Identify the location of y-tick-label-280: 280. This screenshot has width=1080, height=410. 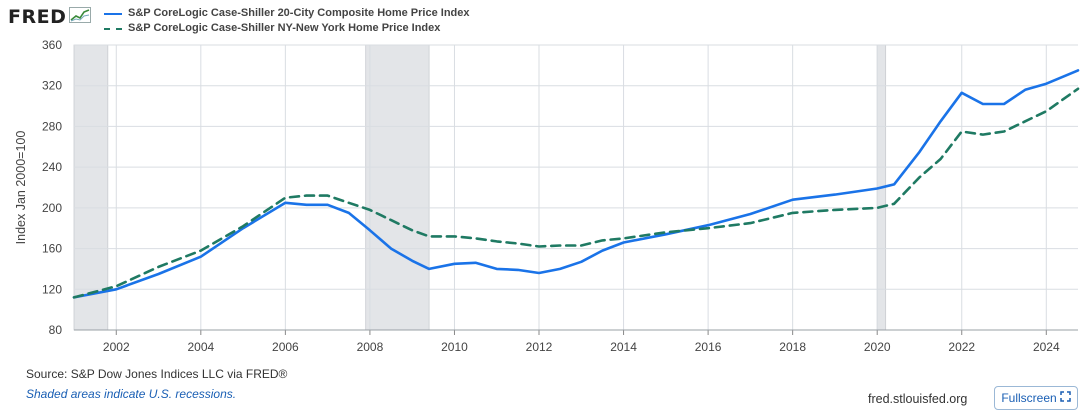
(52, 126).